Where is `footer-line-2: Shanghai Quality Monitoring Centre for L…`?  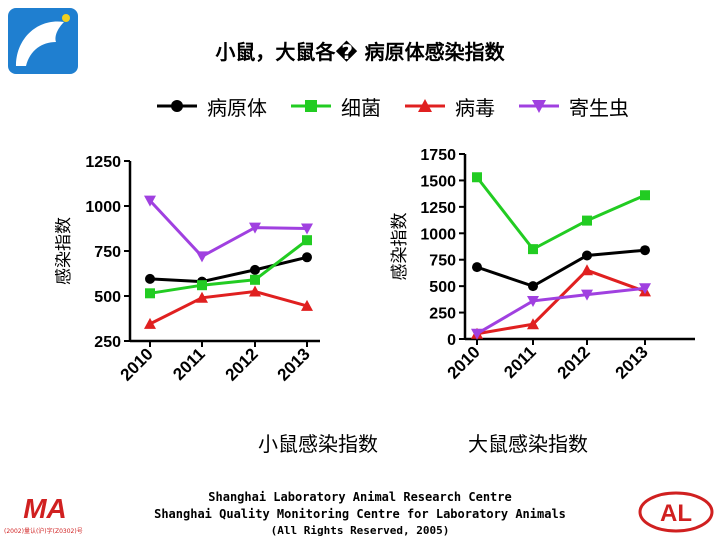
footer-line-2: Shanghai Quality Monitoring Centre for L… is located at coordinates (360, 514).